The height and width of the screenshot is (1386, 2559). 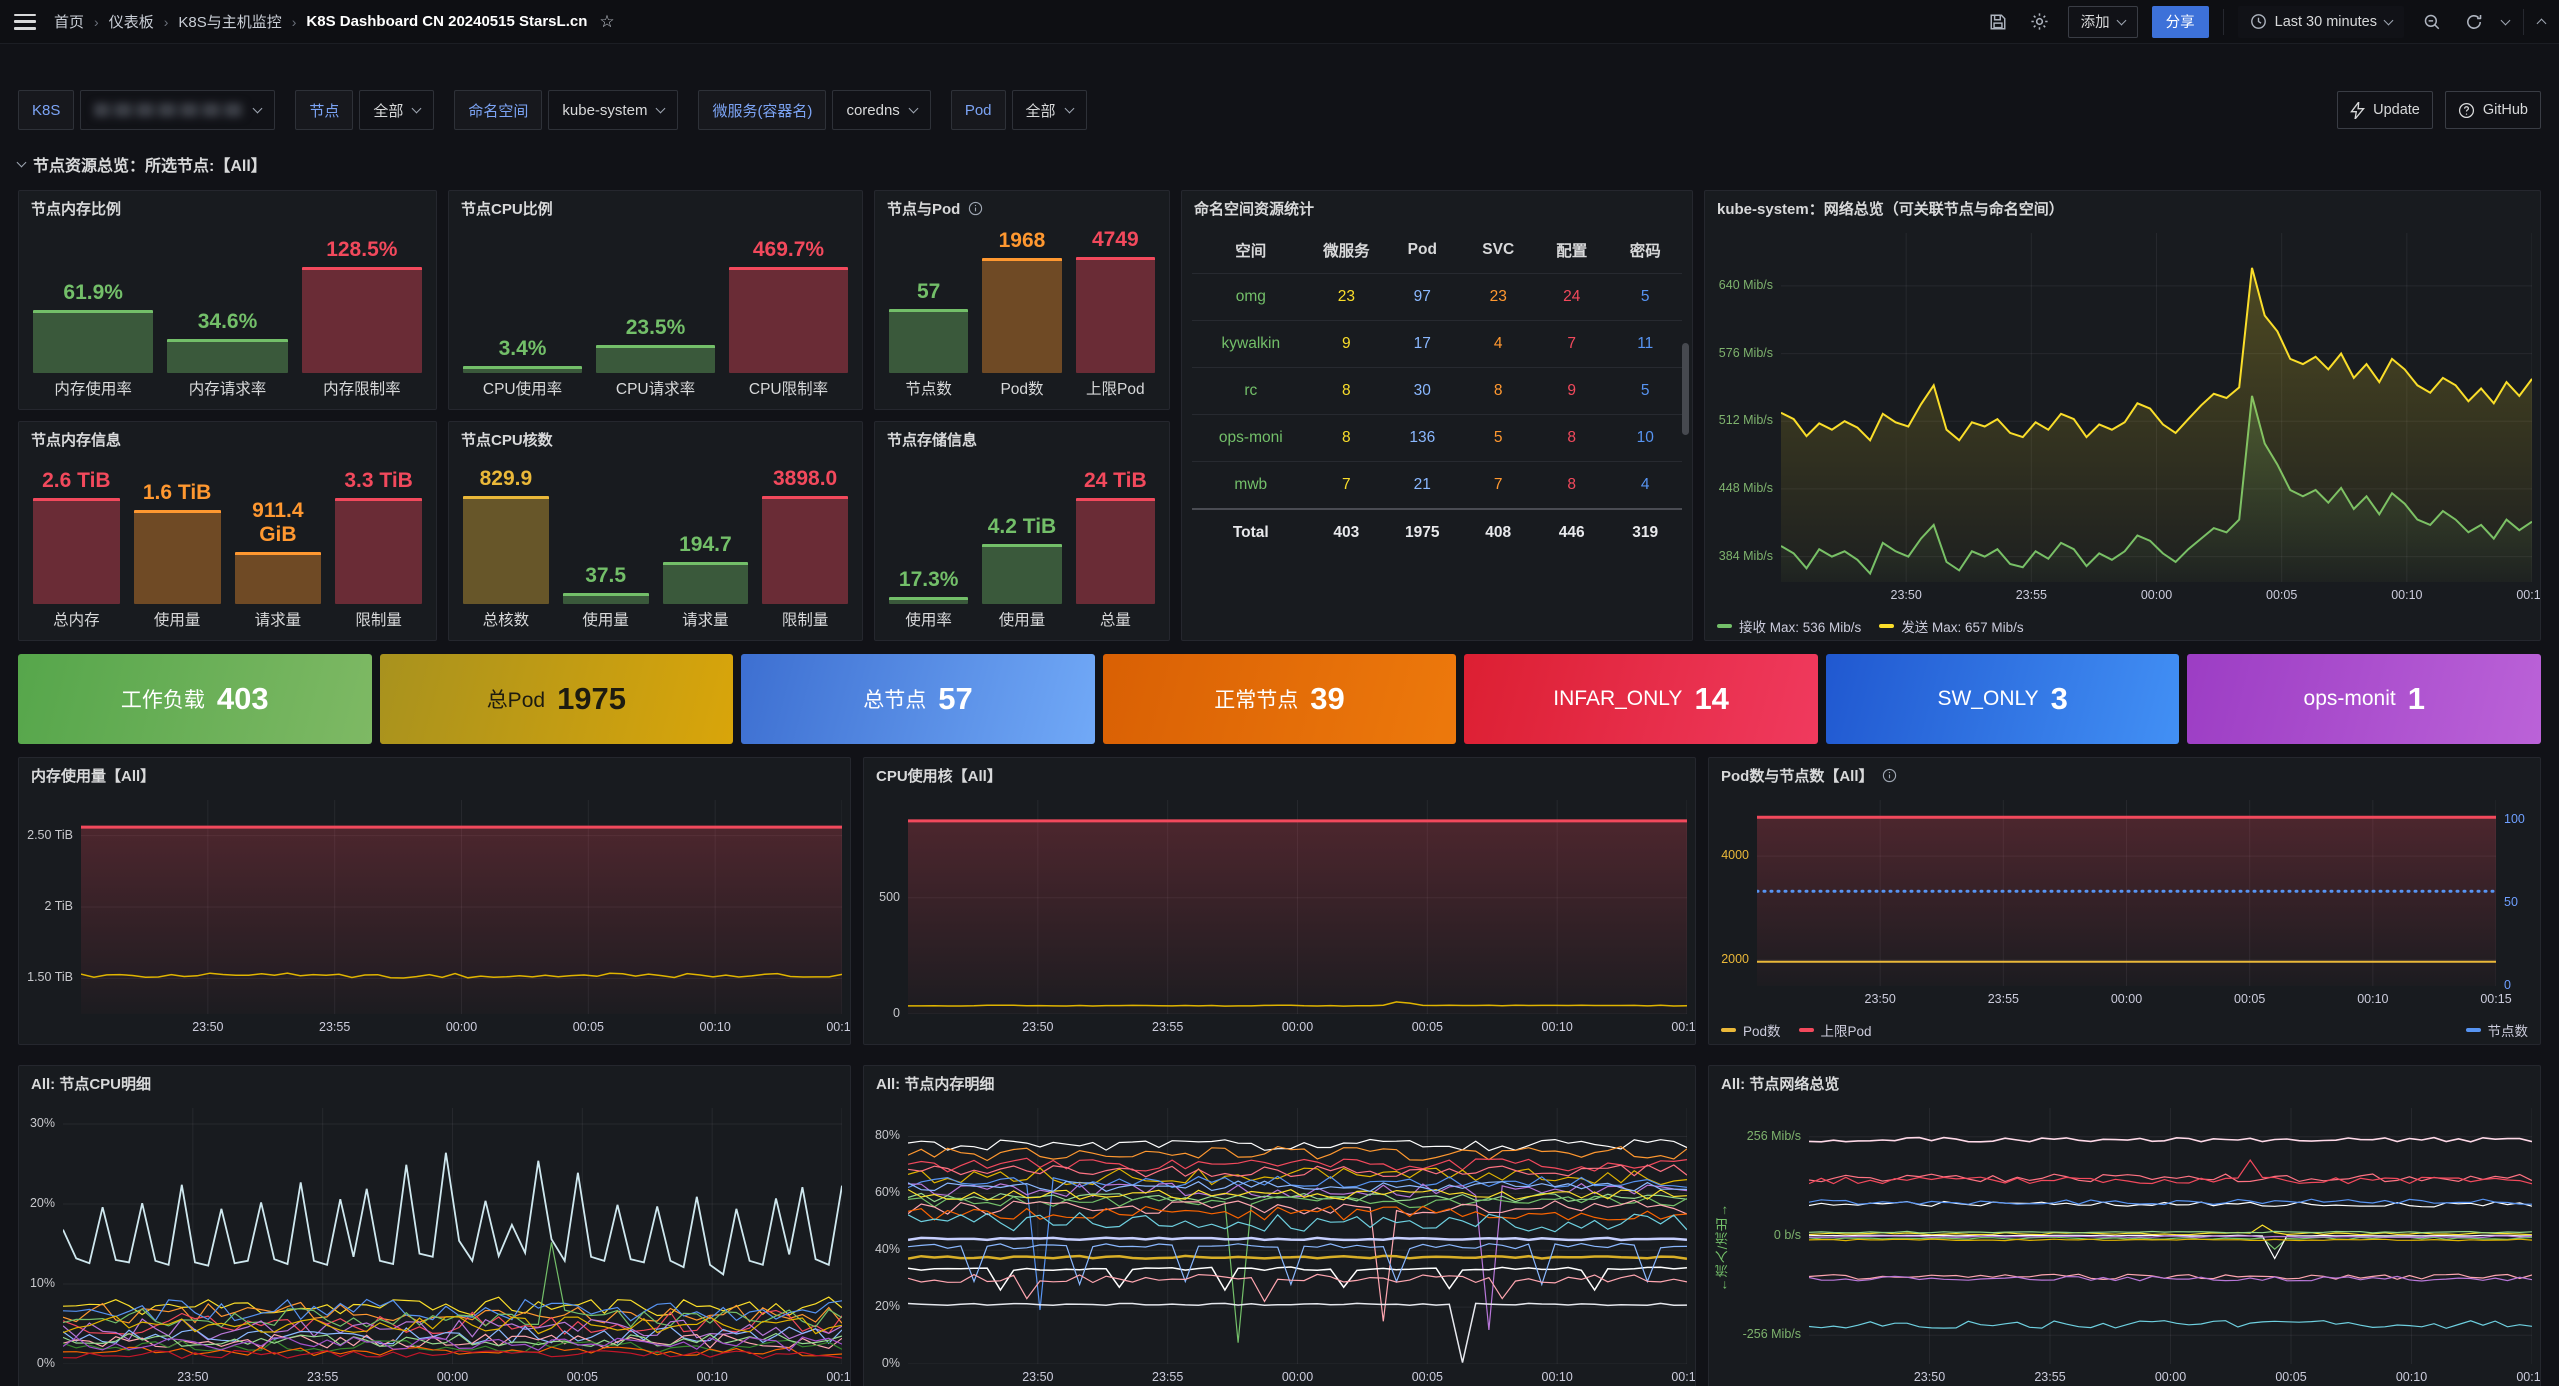 What do you see at coordinates (1751, 1030) in the screenshot?
I see `legend-item: Pod数` at bounding box center [1751, 1030].